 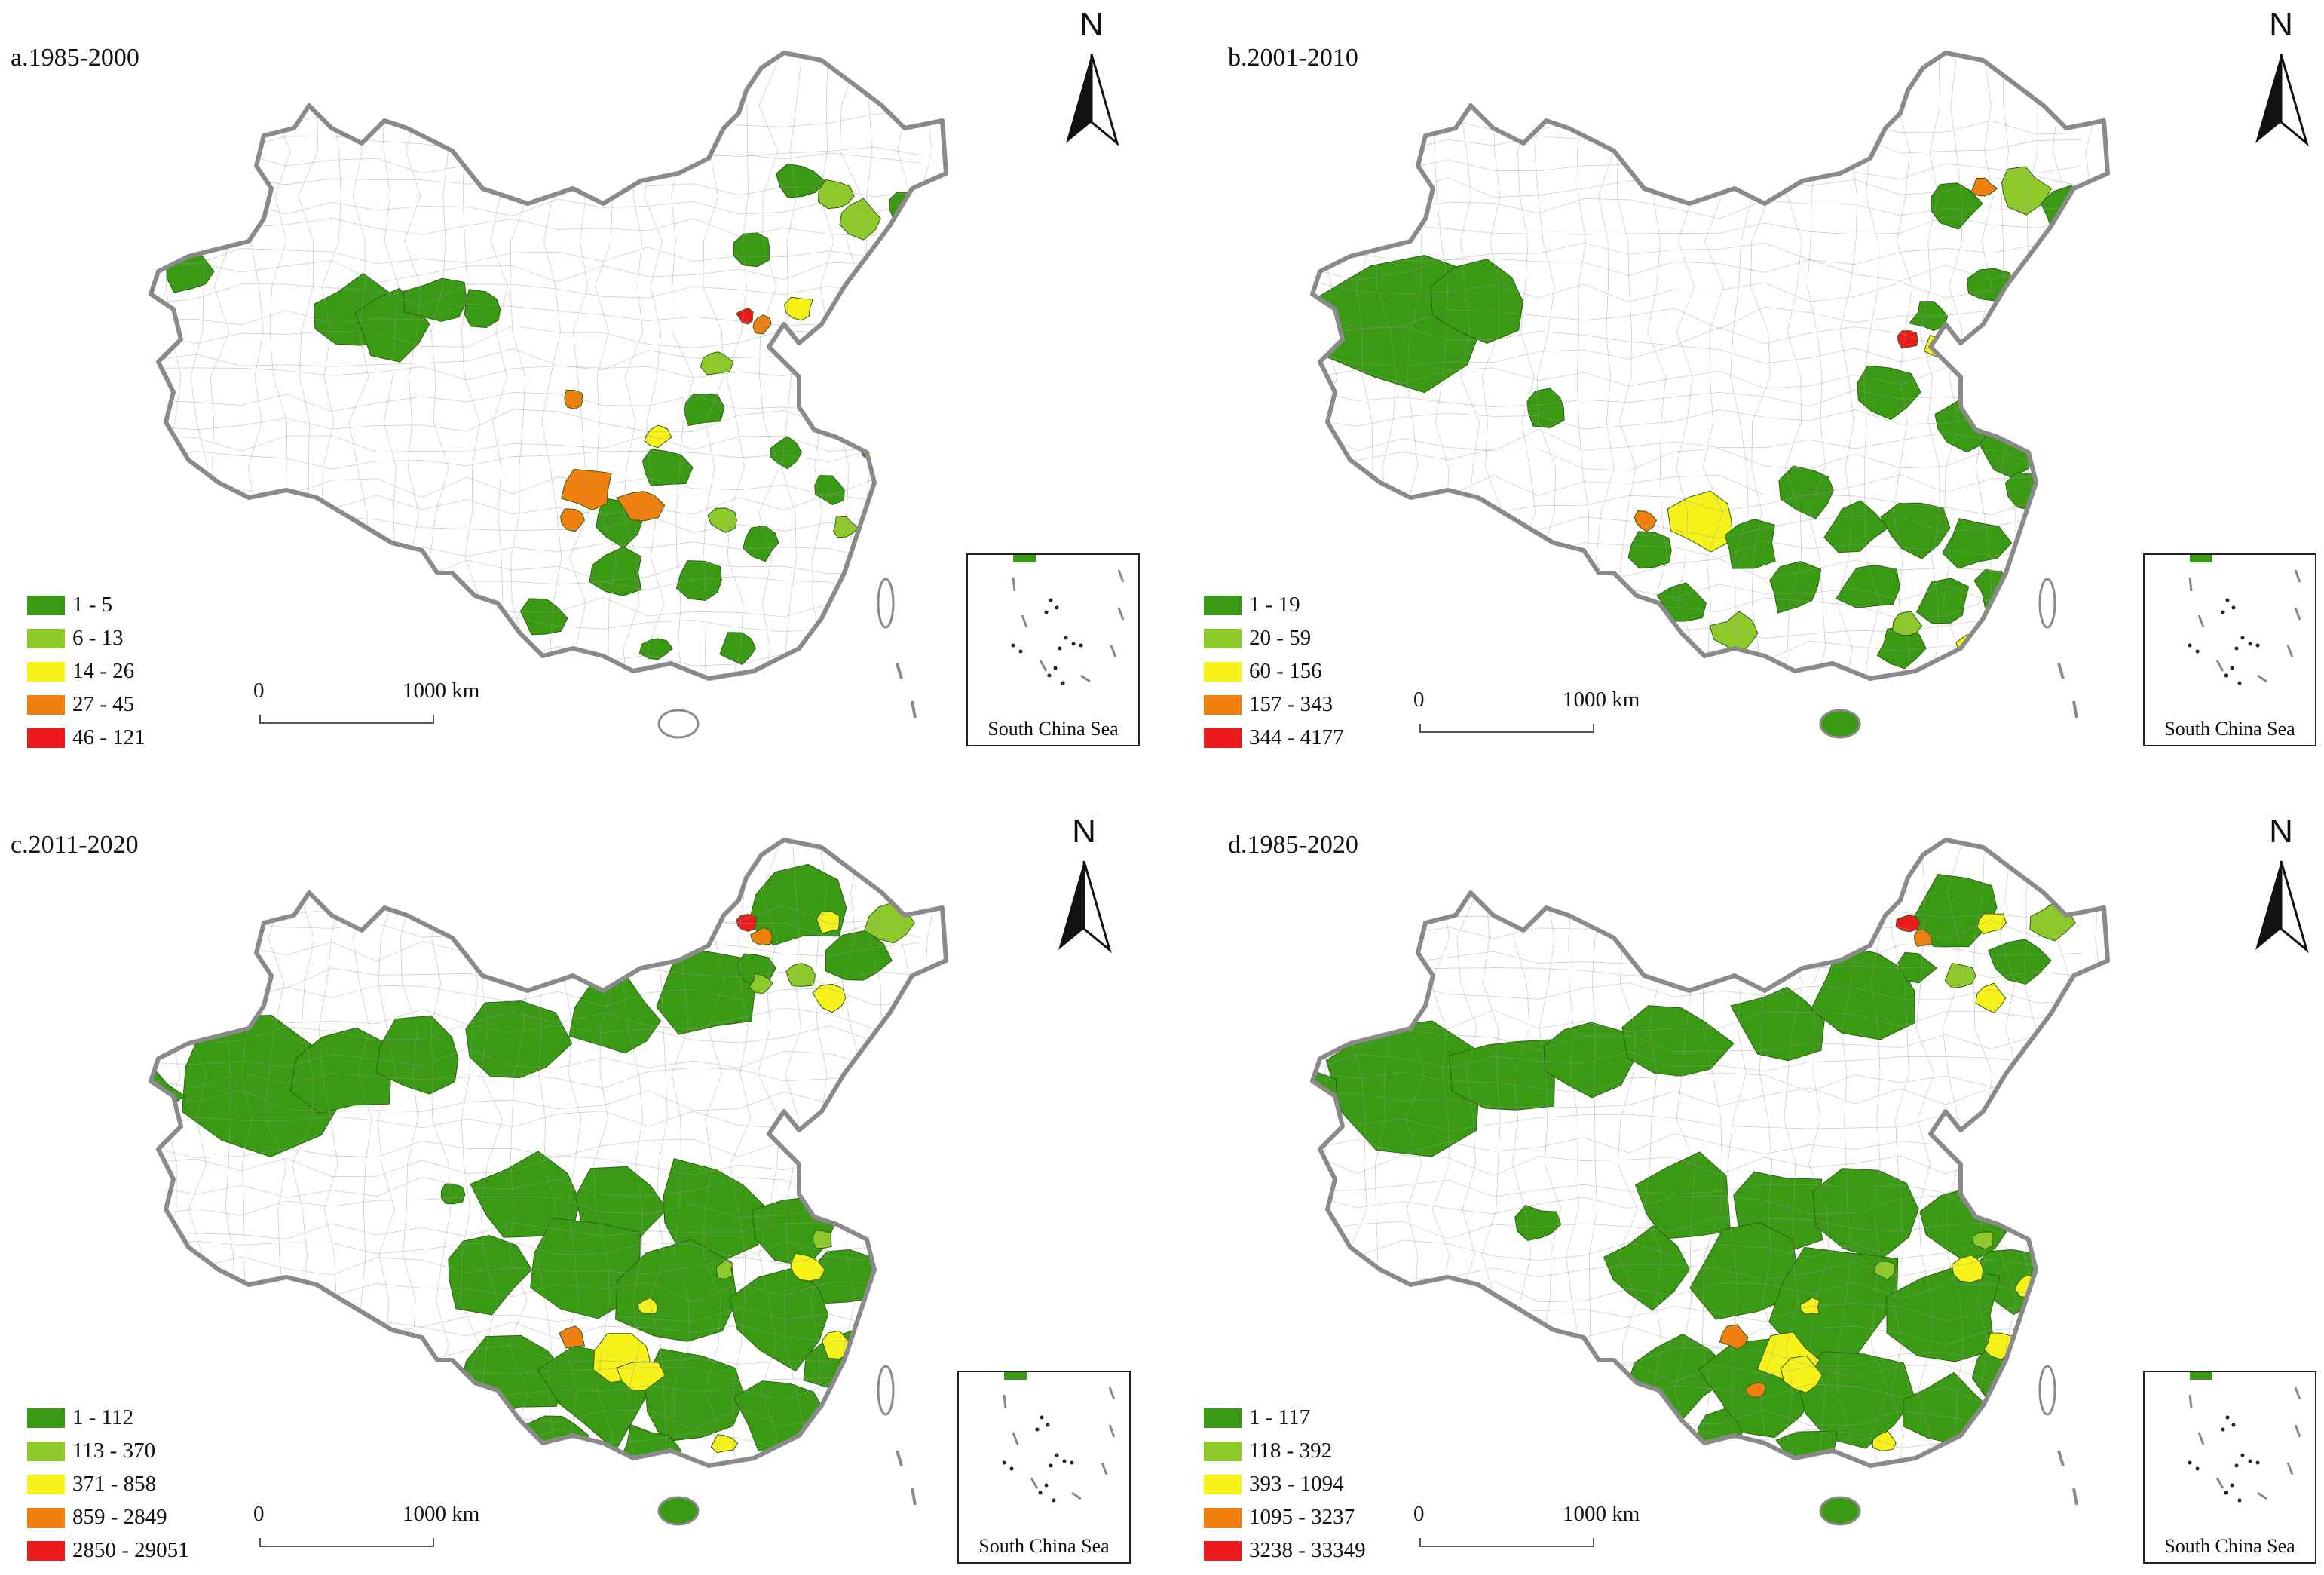 What do you see at coordinates (1307, 1550) in the screenshot?
I see `legend-label: 3238 - 33349` at bounding box center [1307, 1550].